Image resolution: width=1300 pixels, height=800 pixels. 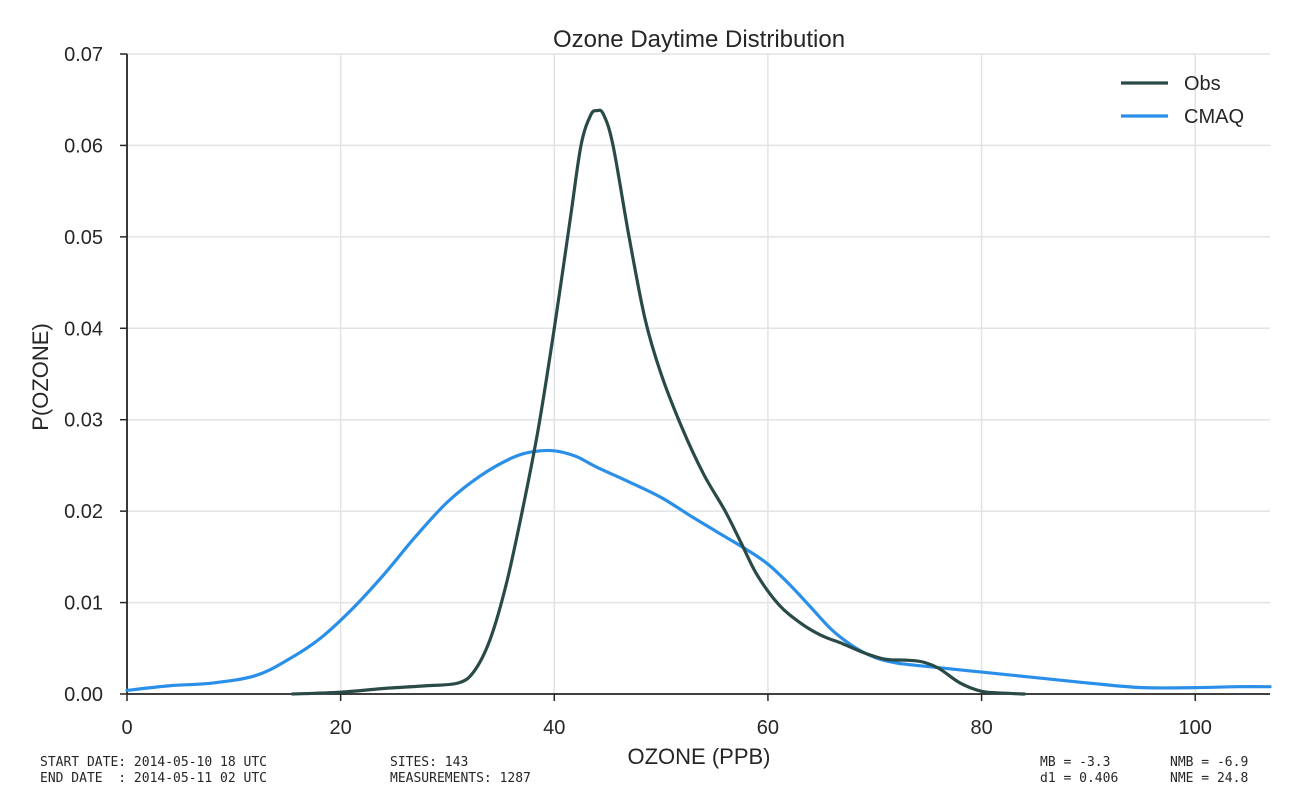 I want to click on footer-stats-right: NMB = -6.9 NME = 24.8, so click(x=1209, y=771).